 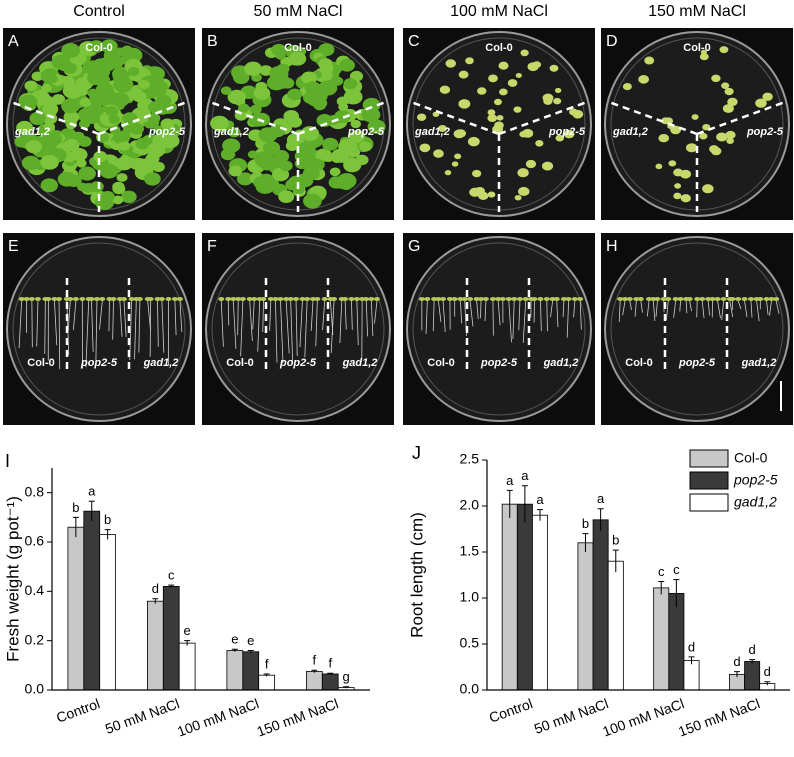 I want to click on significance-letter: b, so click(x=615, y=540).